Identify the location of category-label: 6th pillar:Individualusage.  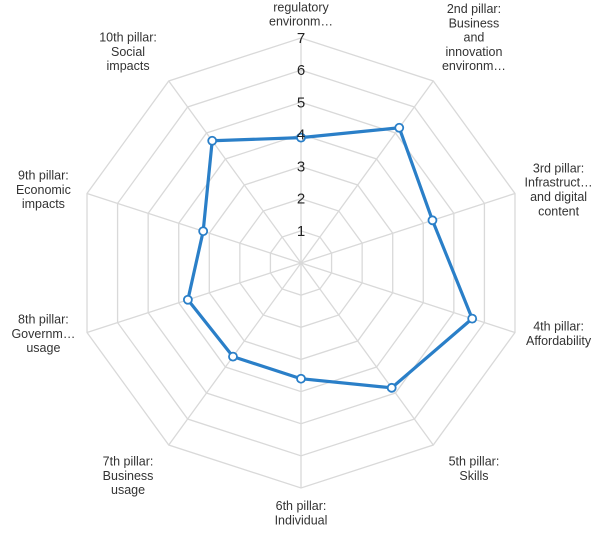
(301, 515).